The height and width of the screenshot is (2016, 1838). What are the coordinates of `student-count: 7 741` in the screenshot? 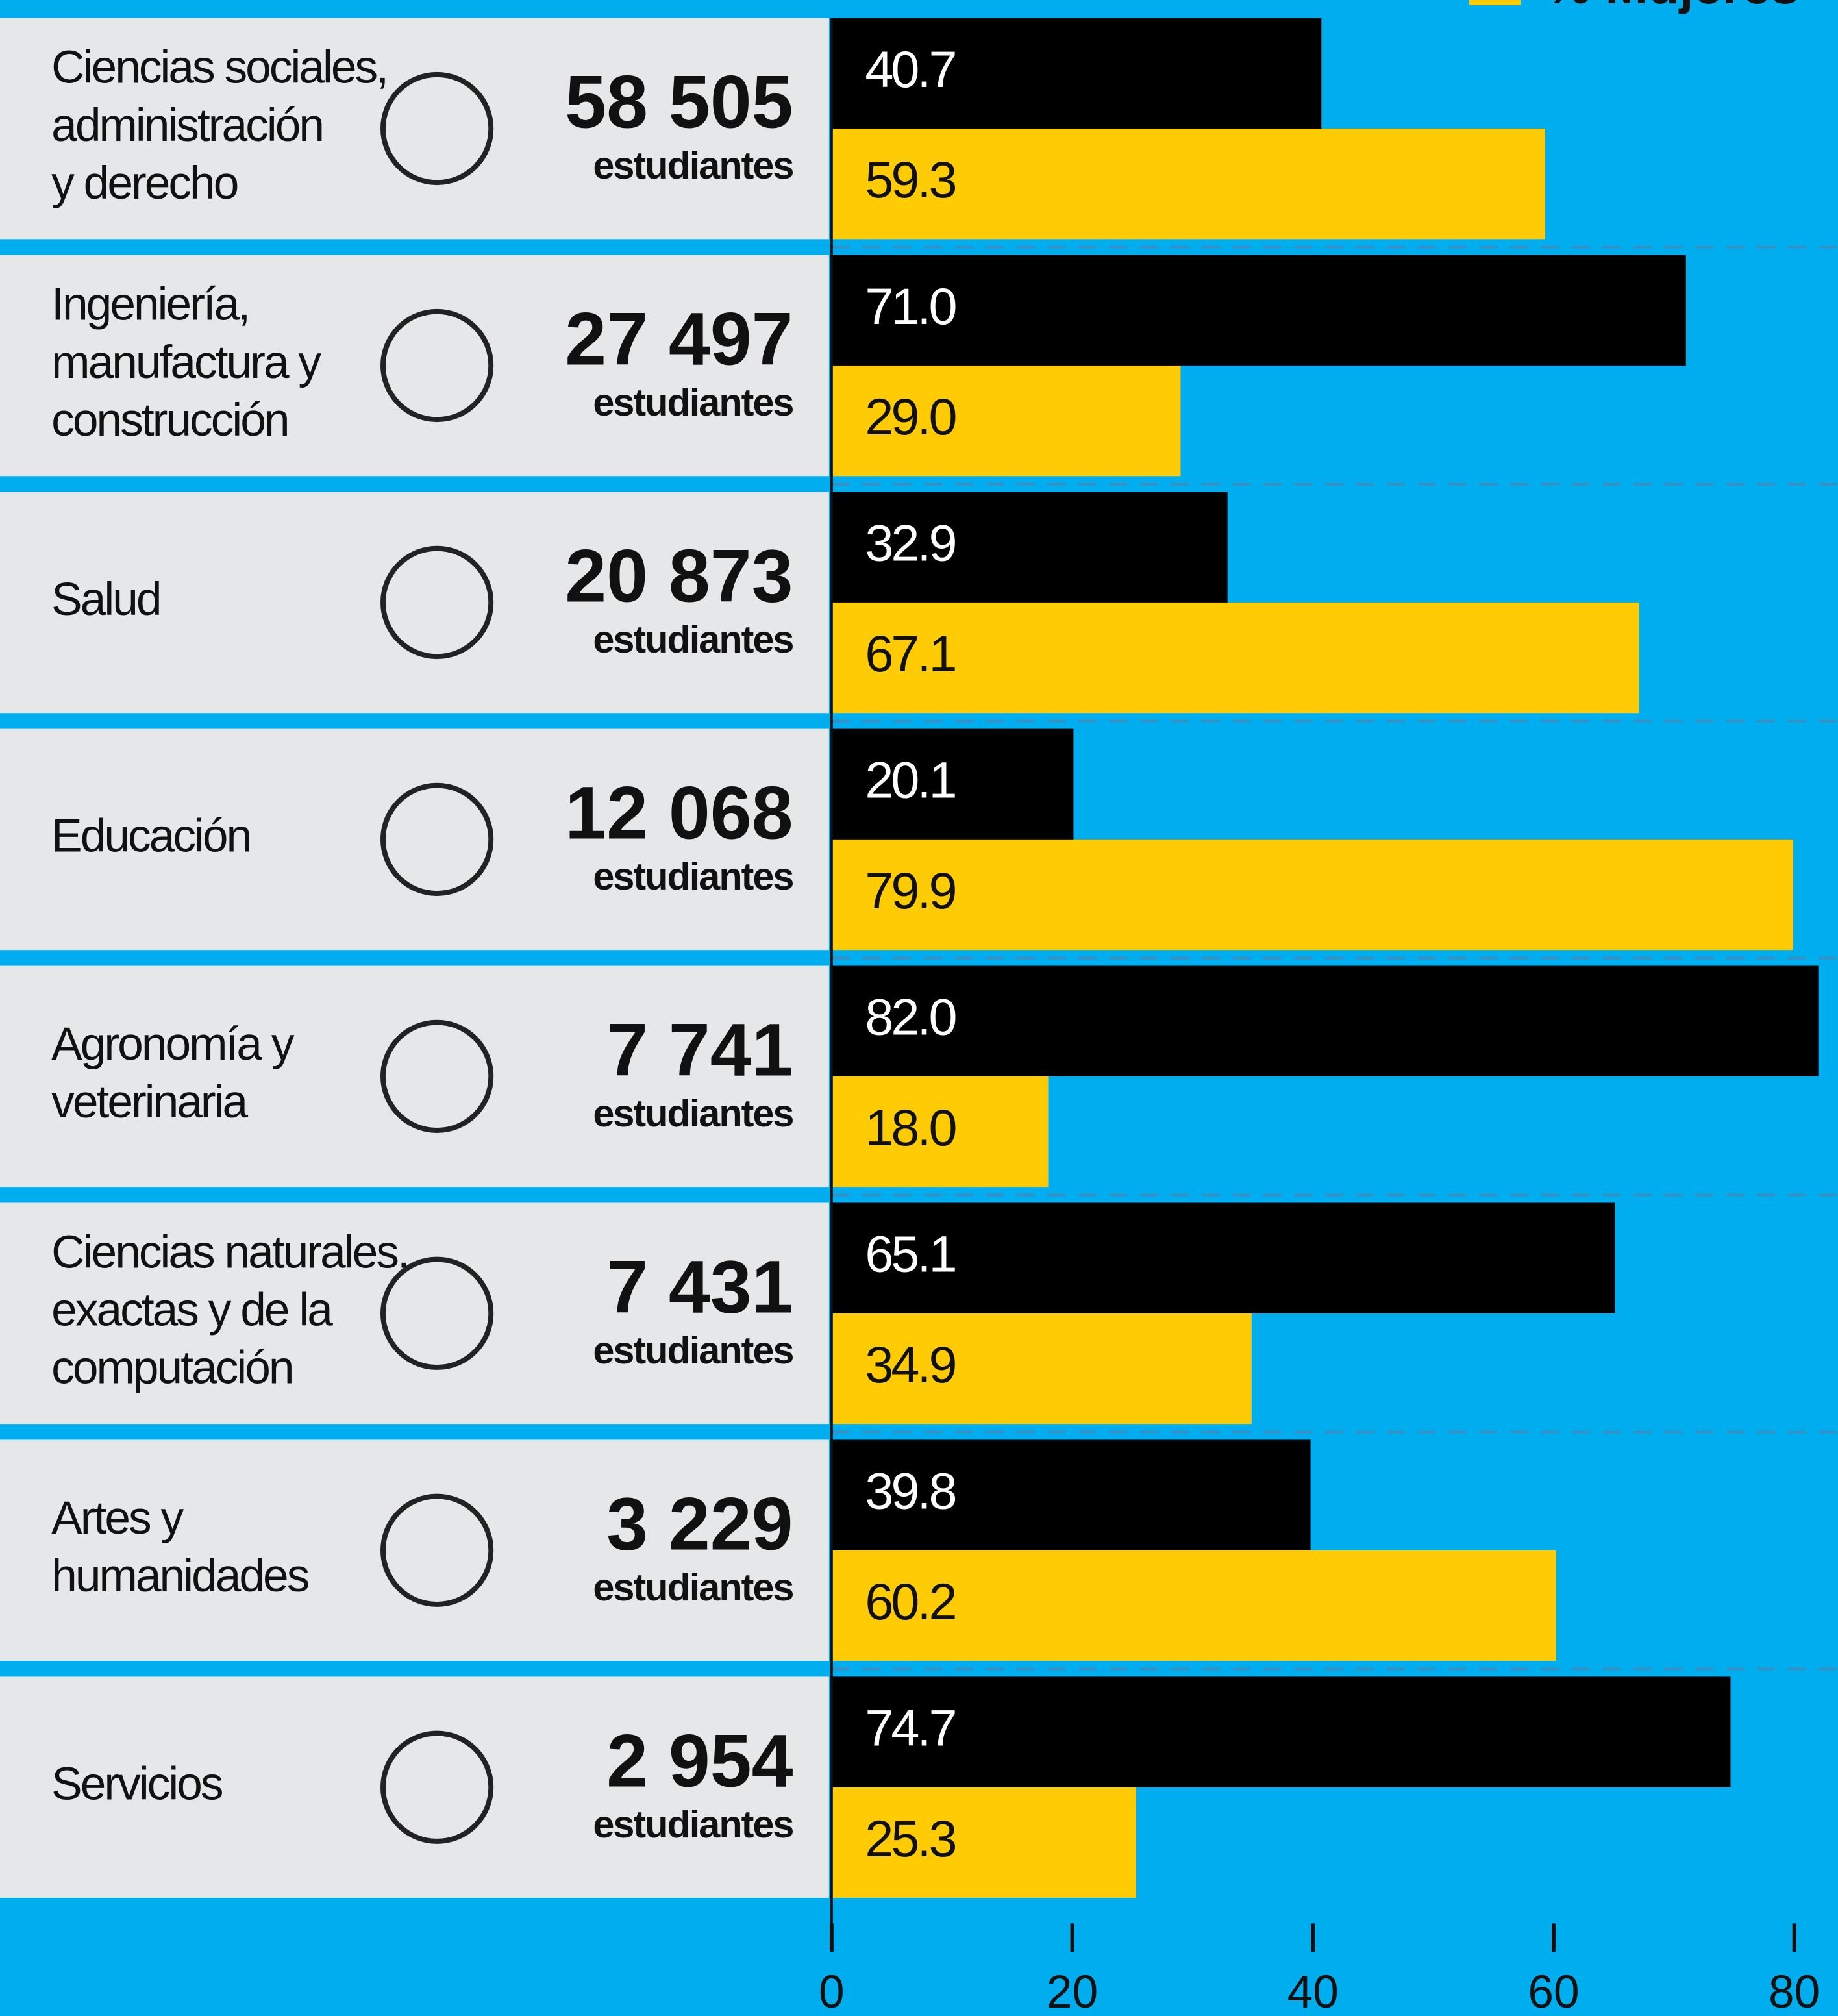 It's located at (699, 1049).